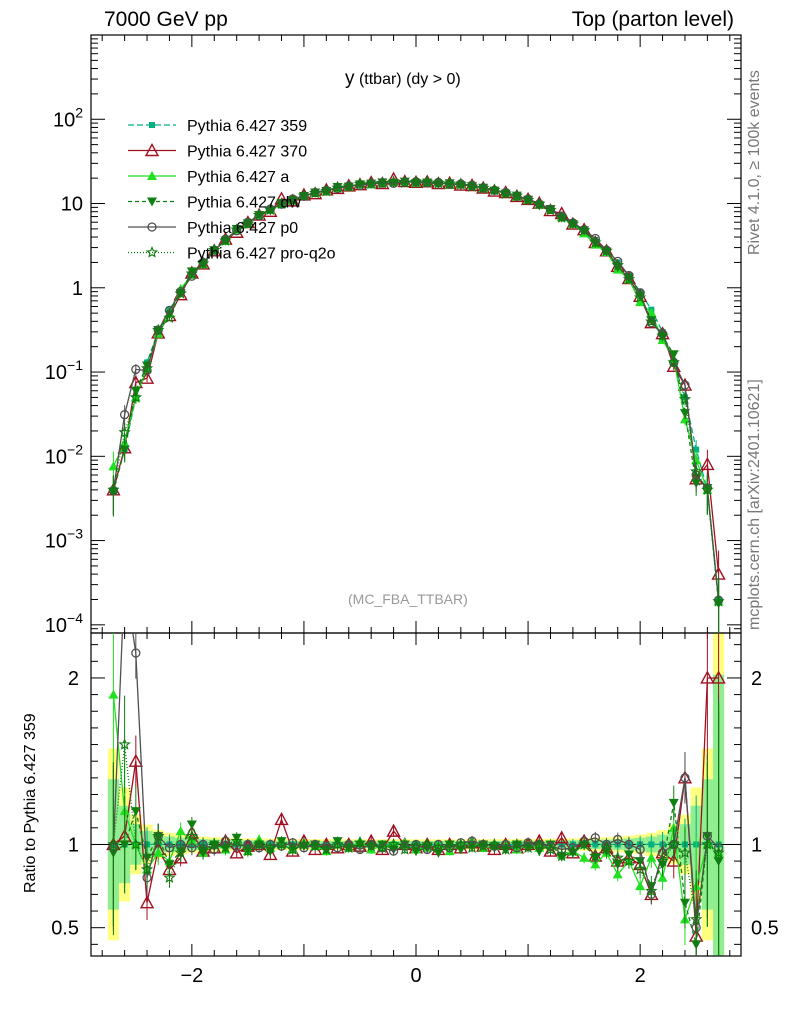  Describe the element at coordinates (77, 289) in the screenshot. I see `y-tick-base: 1` at that location.